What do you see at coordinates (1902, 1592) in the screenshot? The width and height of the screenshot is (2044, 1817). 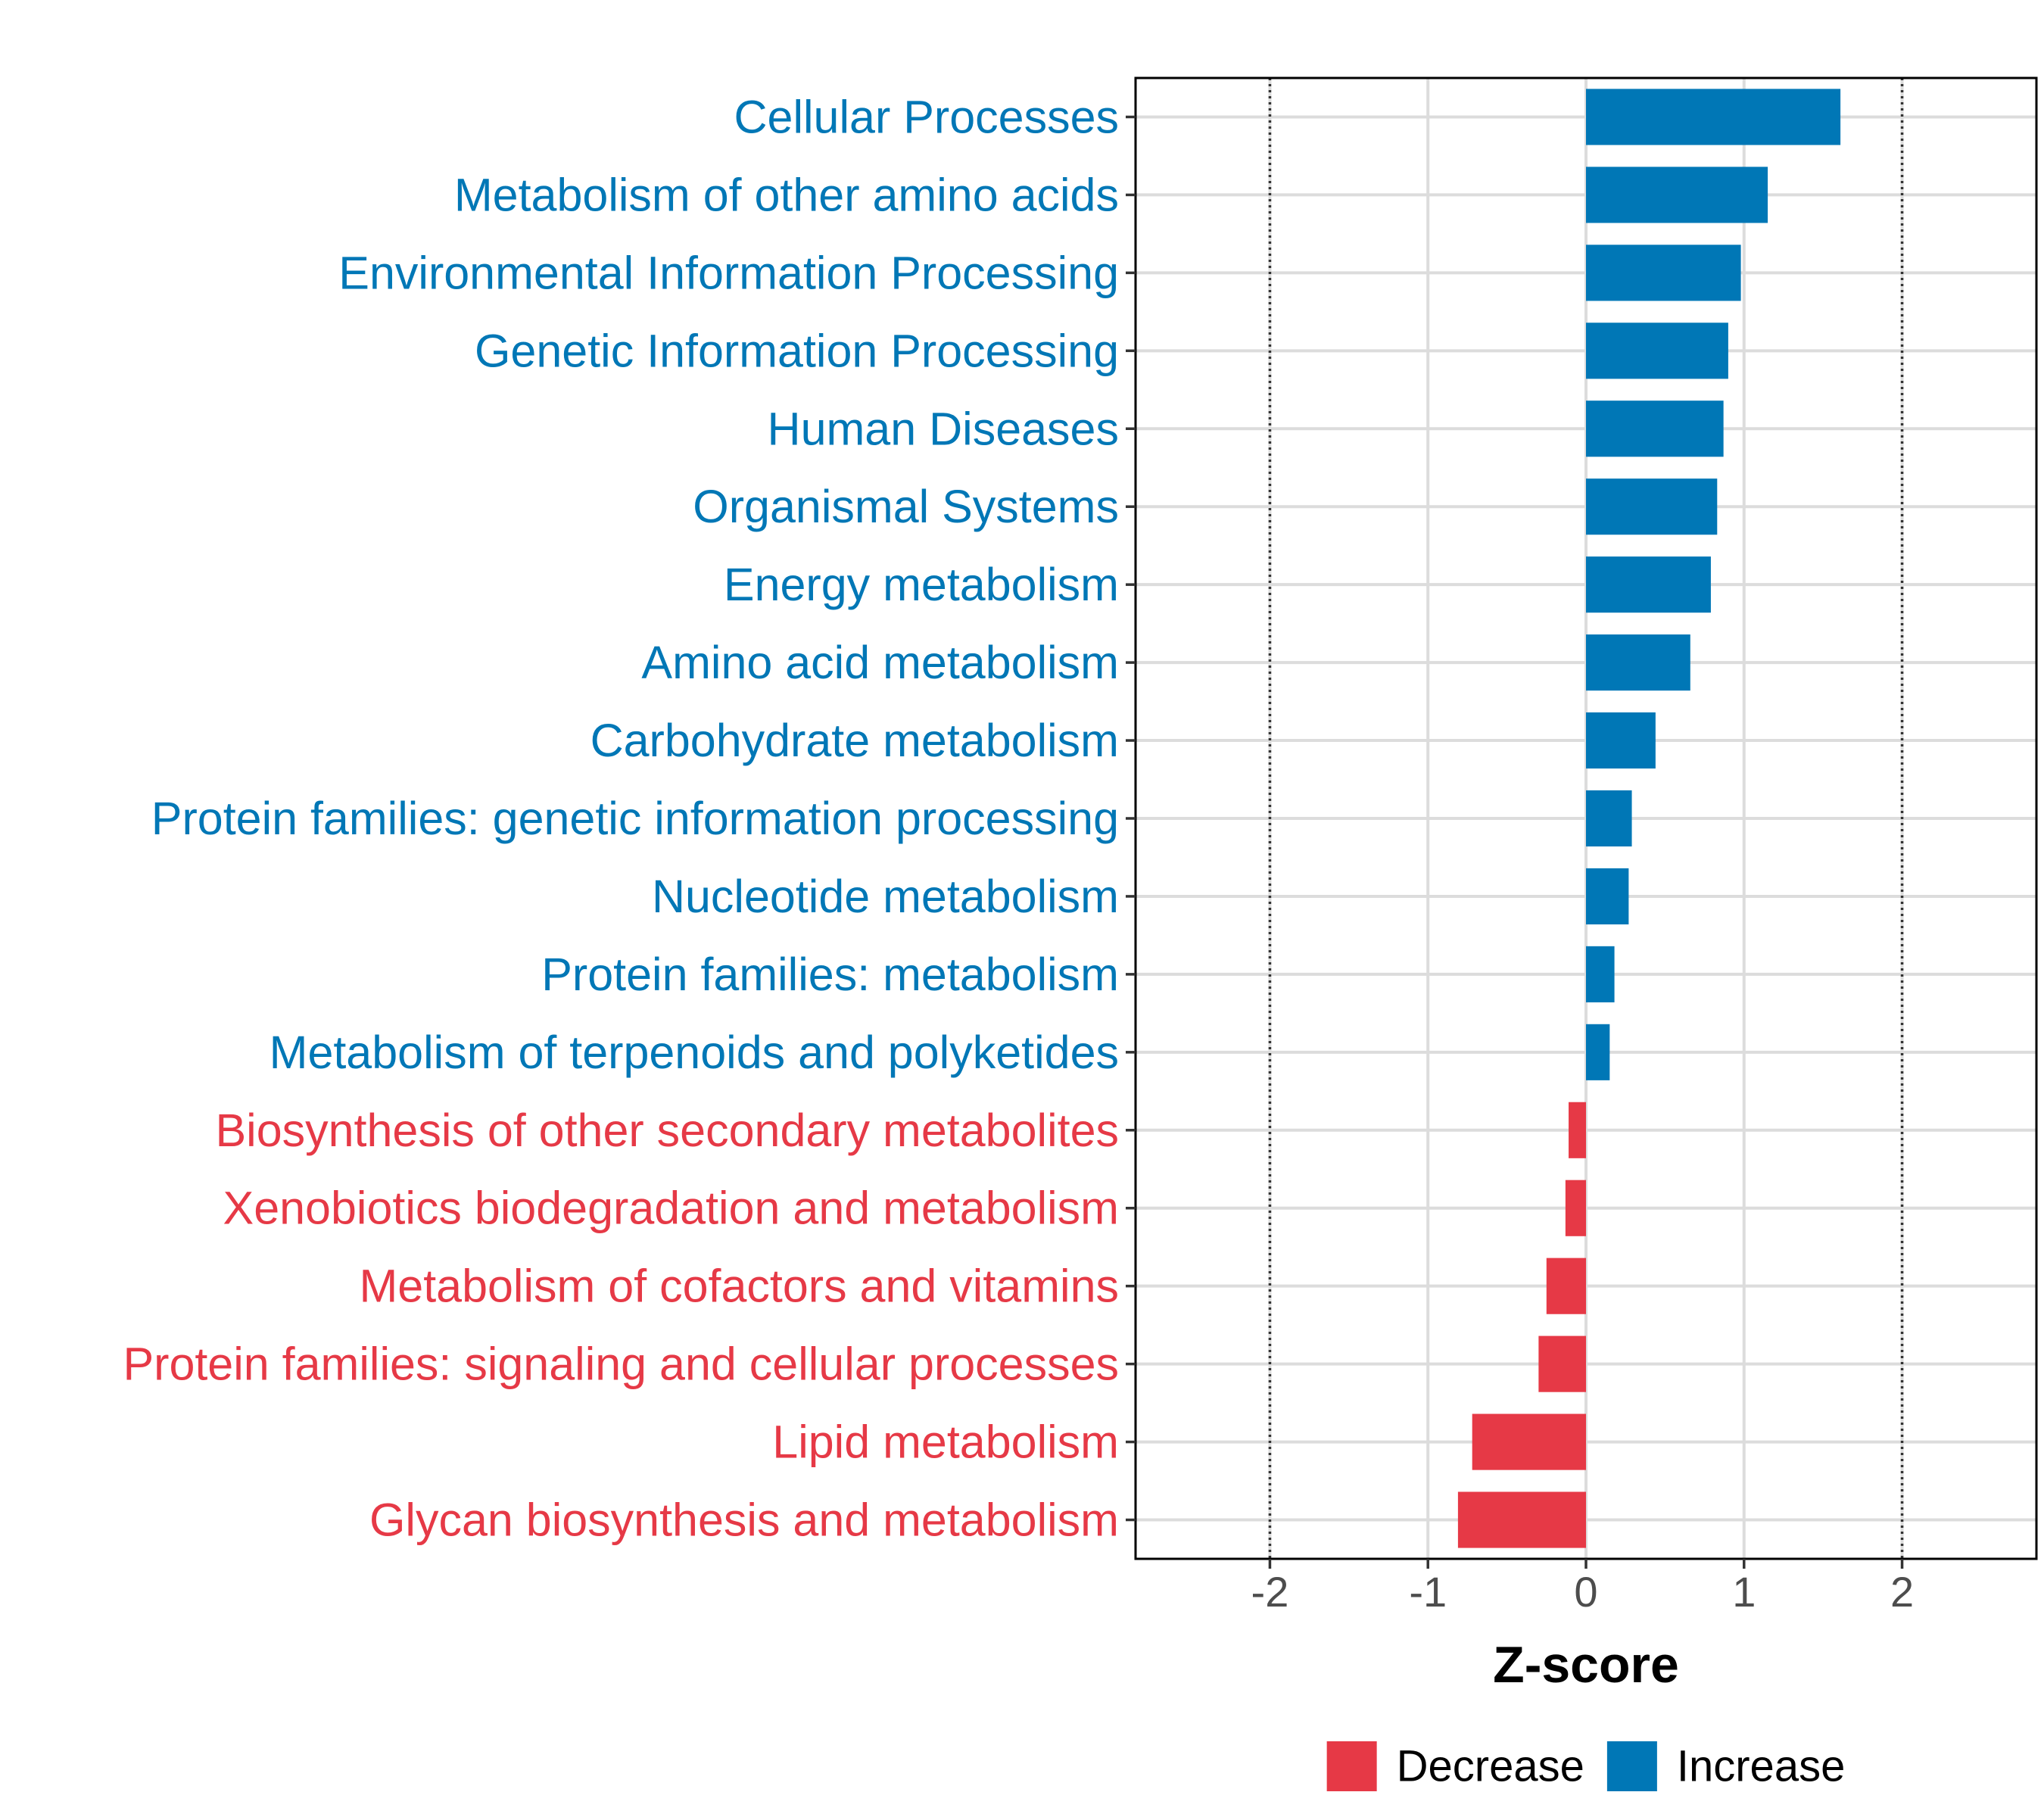 I see `x-tick-label: 2` at bounding box center [1902, 1592].